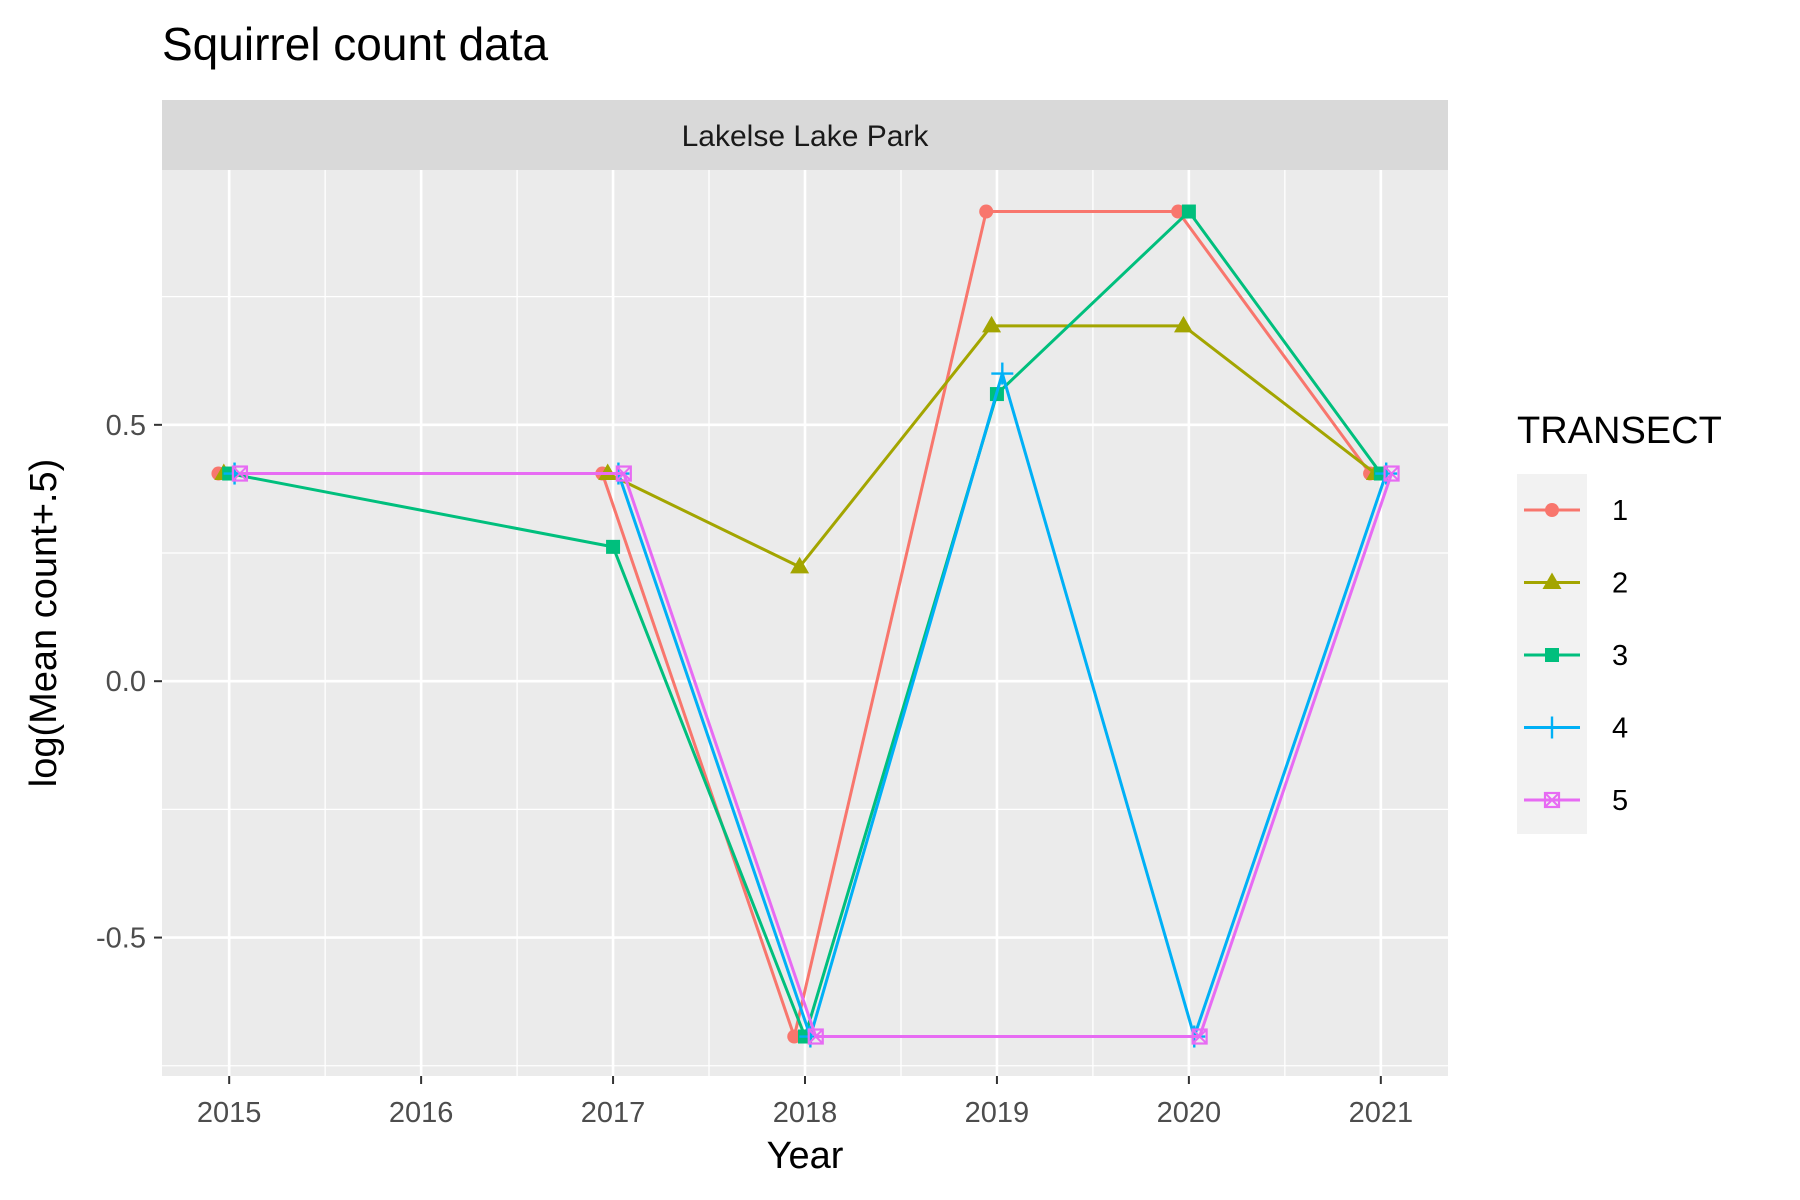 The width and height of the screenshot is (1800, 1200). I want to click on legend-label: 5, so click(1620, 801).